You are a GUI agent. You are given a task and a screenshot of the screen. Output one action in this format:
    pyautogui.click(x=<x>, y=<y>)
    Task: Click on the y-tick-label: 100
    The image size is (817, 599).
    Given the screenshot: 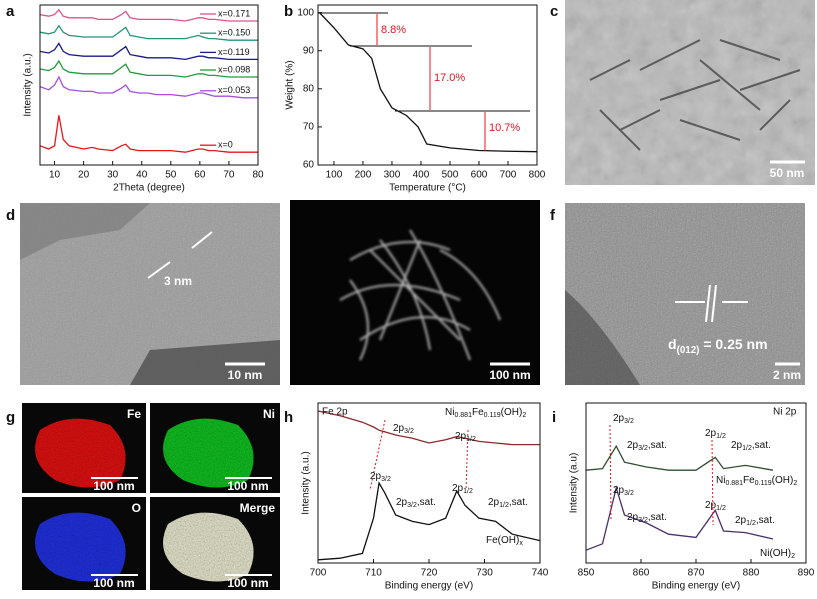 What is the action you would take?
    pyautogui.click(x=305, y=12)
    